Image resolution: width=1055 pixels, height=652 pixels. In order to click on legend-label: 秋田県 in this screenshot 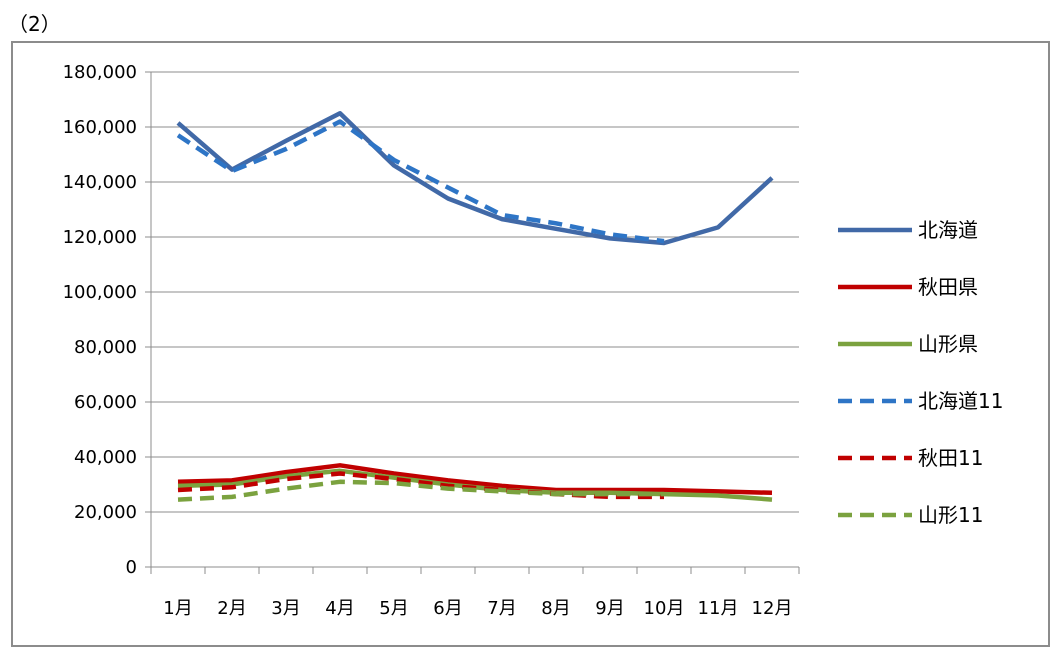, I will do `click(948, 287)`.